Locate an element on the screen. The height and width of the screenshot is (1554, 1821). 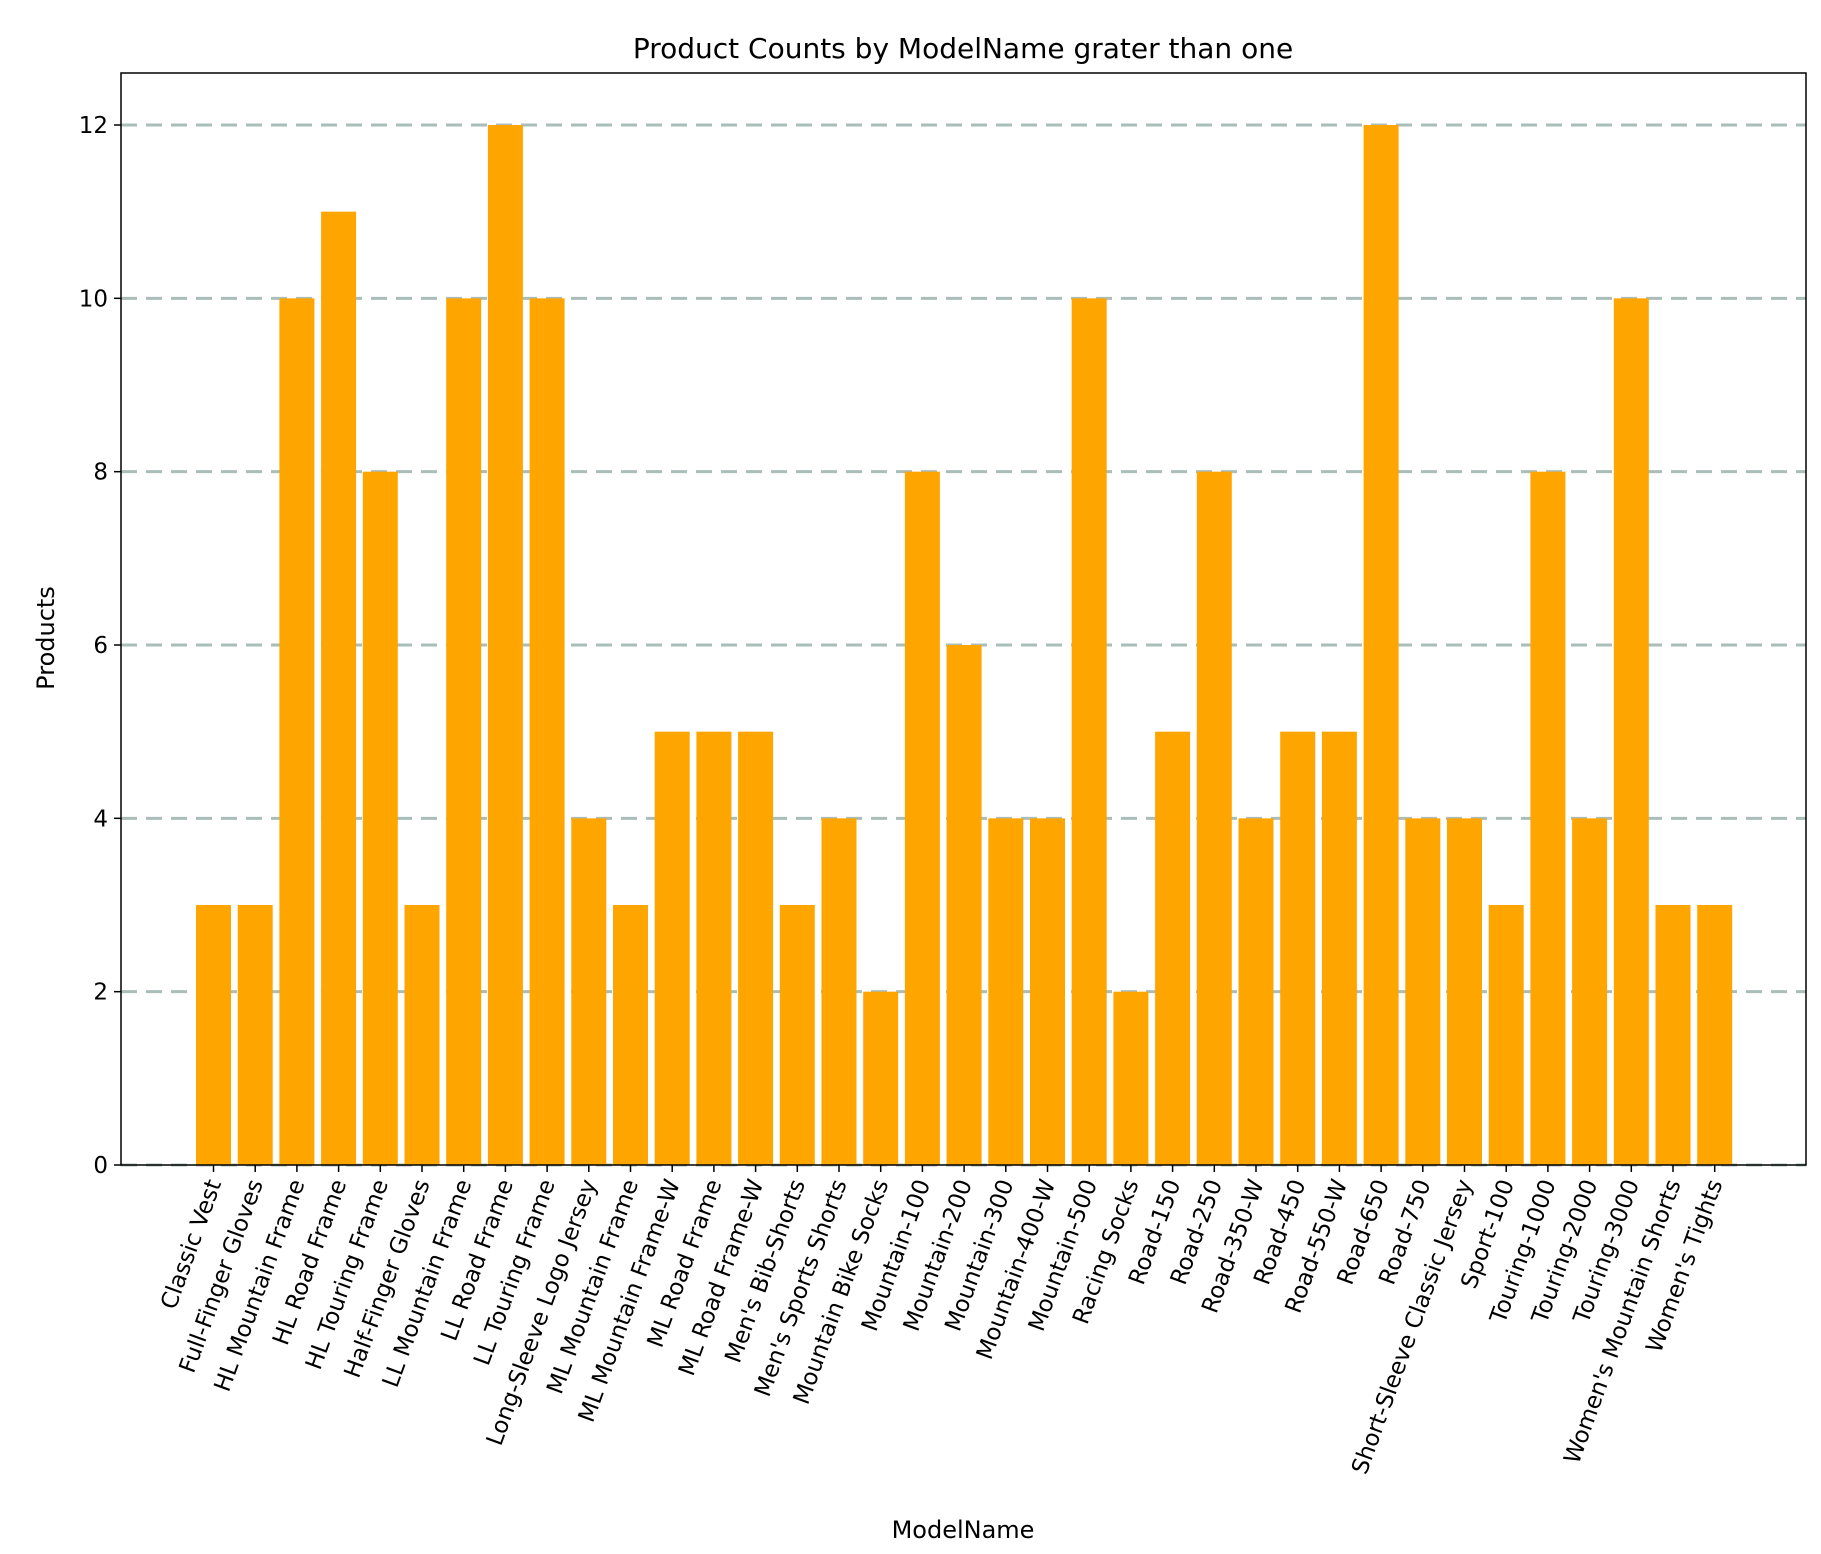
y-tick-label-3: 6 is located at coordinates (100, 646).